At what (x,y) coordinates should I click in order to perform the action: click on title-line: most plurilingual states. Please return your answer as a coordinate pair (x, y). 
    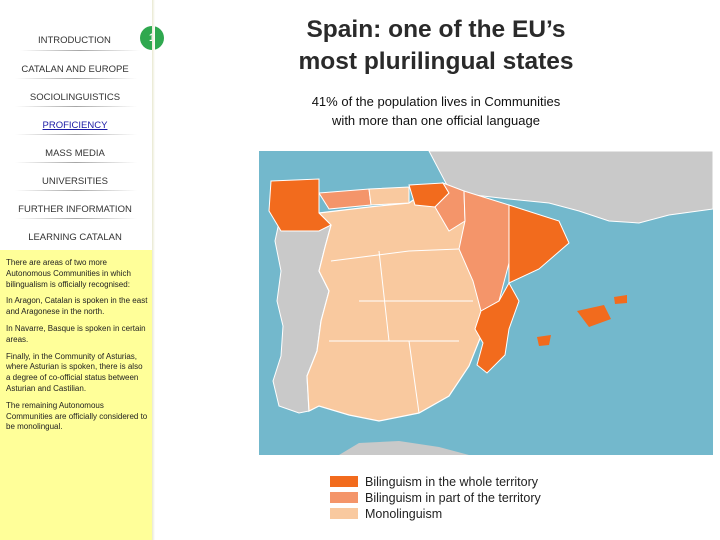
    Looking at the image, I should click on (436, 61).